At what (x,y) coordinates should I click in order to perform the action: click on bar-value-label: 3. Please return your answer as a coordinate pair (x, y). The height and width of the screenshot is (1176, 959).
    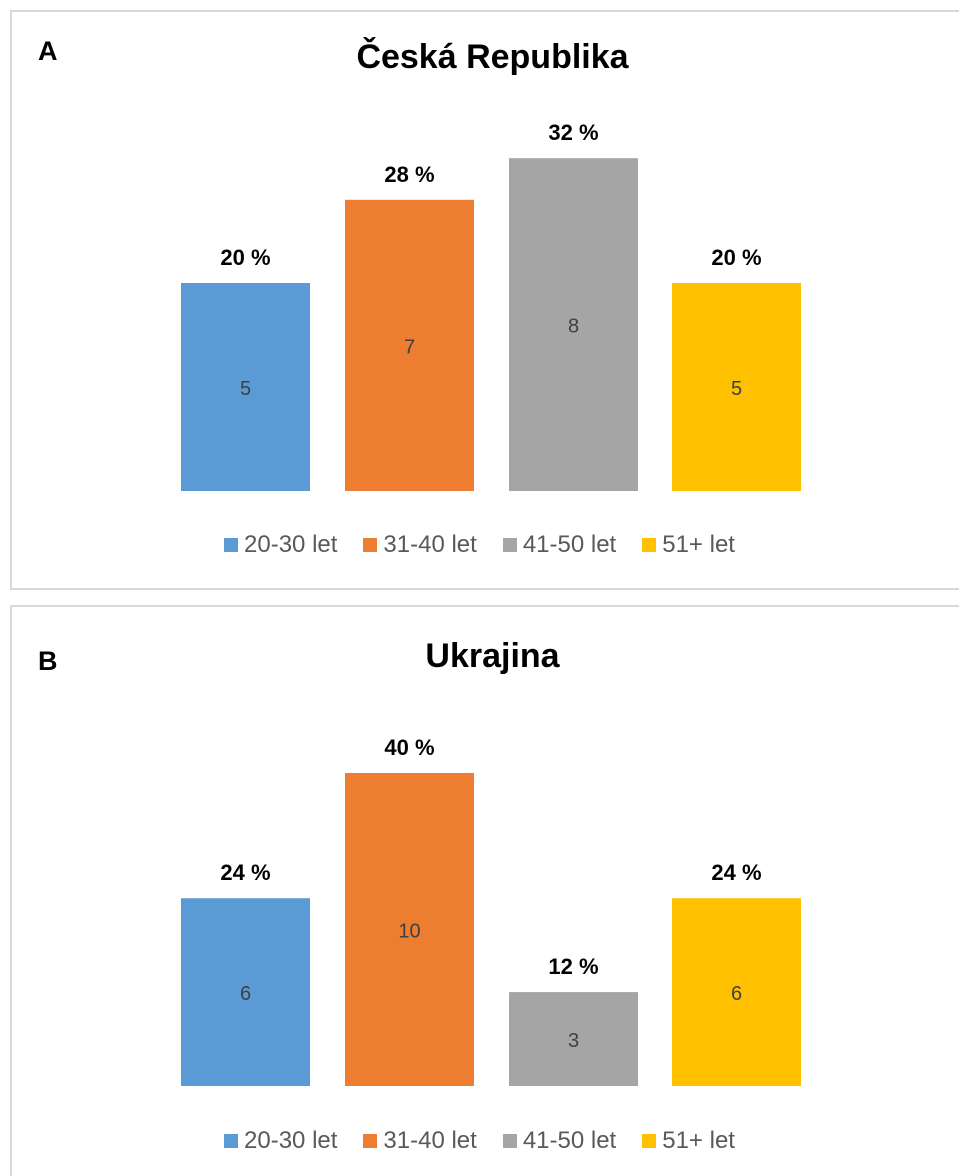
    Looking at the image, I should click on (573, 1041).